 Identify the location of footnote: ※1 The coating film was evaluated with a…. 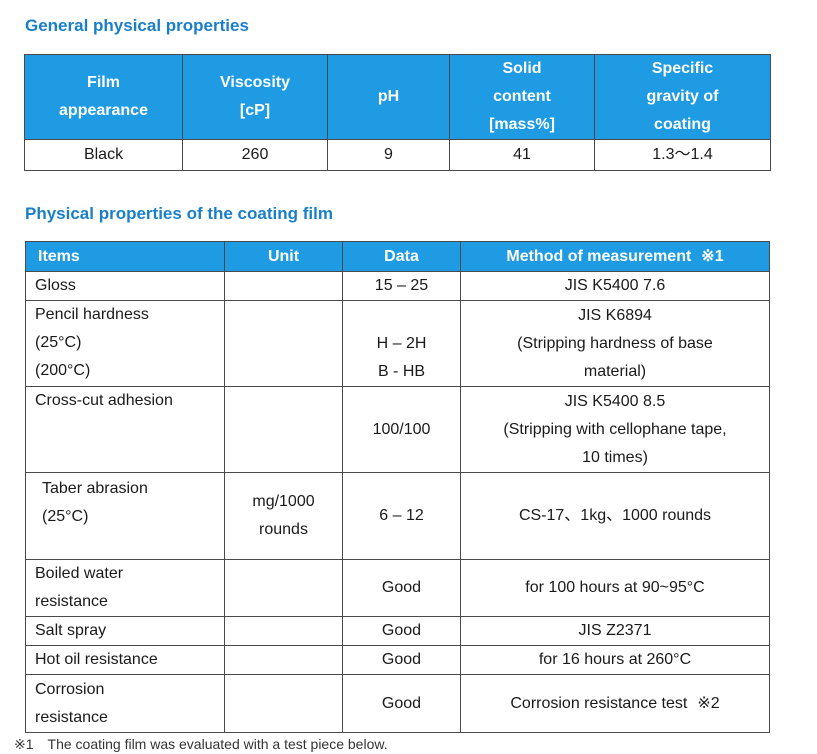
(201, 744).